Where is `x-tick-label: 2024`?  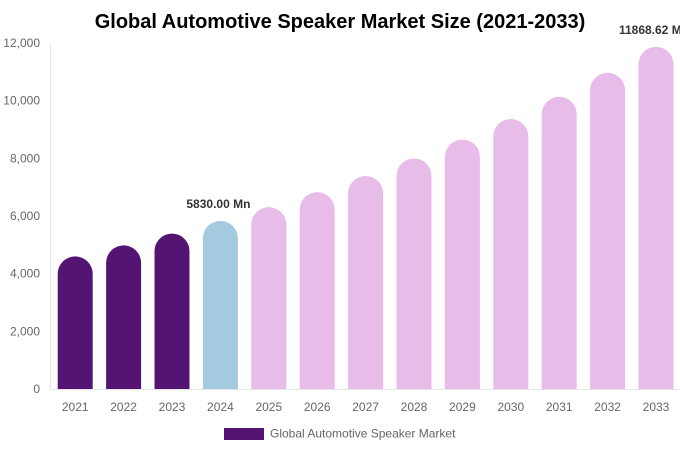
x-tick-label: 2024 is located at coordinates (220, 407).